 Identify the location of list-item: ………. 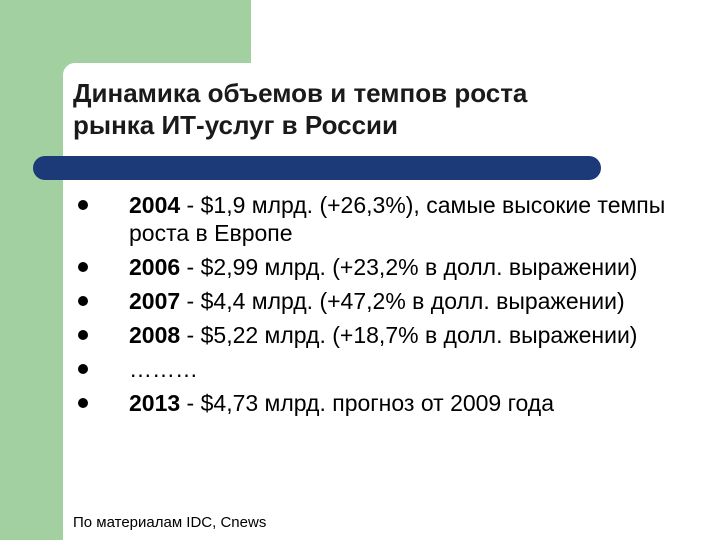
(393, 369).